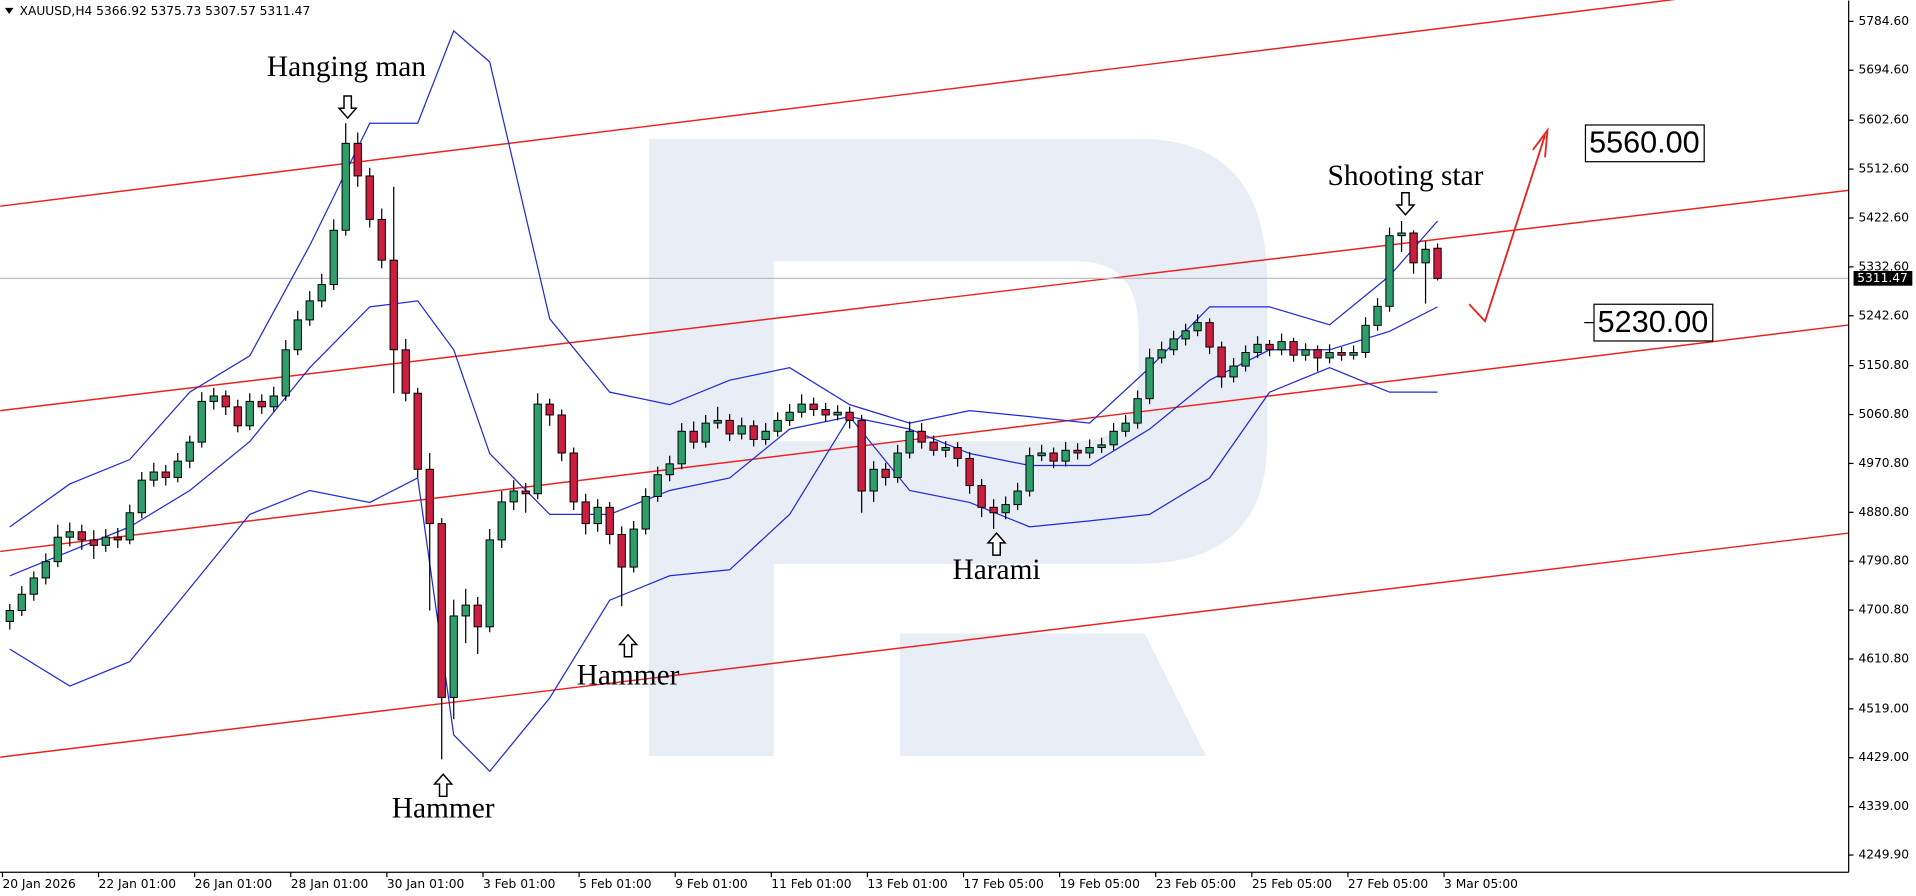 The image size is (1916, 896). Describe the element at coordinates (1883, 757) in the screenshot. I see `y-tick-label: 4429.00` at that location.